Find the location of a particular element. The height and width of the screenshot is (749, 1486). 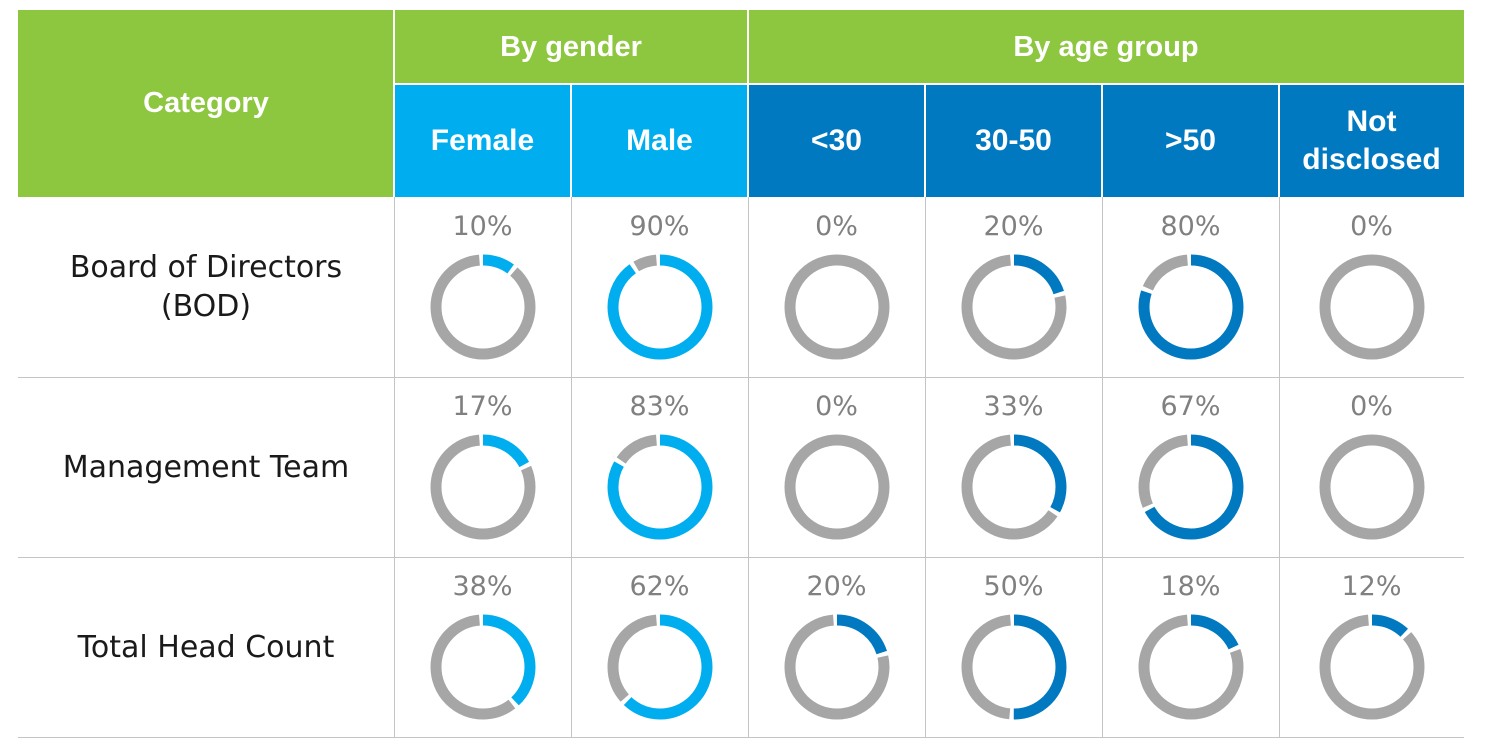

by-gender-label: By gender is located at coordinates (571, 46).